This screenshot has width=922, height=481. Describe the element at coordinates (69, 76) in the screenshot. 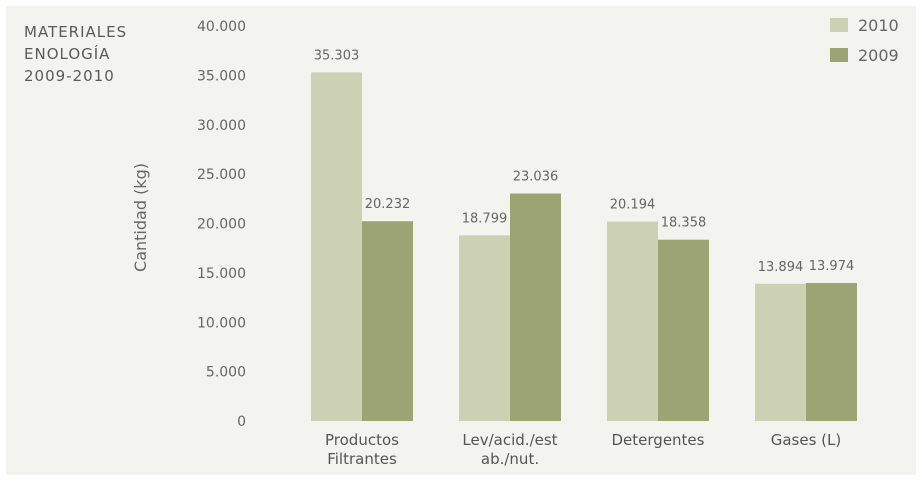

I see `title-line-3: 2009-2010` at that location.